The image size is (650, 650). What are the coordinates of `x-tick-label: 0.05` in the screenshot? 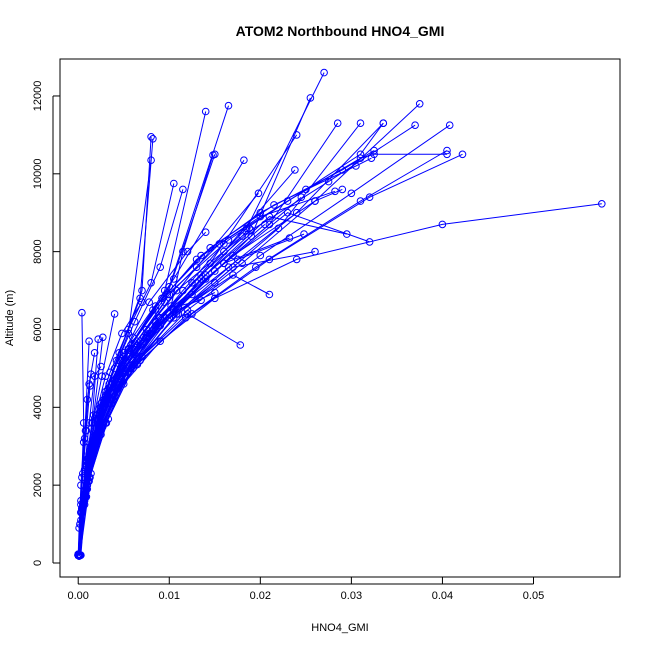 It's located at (533, 596).